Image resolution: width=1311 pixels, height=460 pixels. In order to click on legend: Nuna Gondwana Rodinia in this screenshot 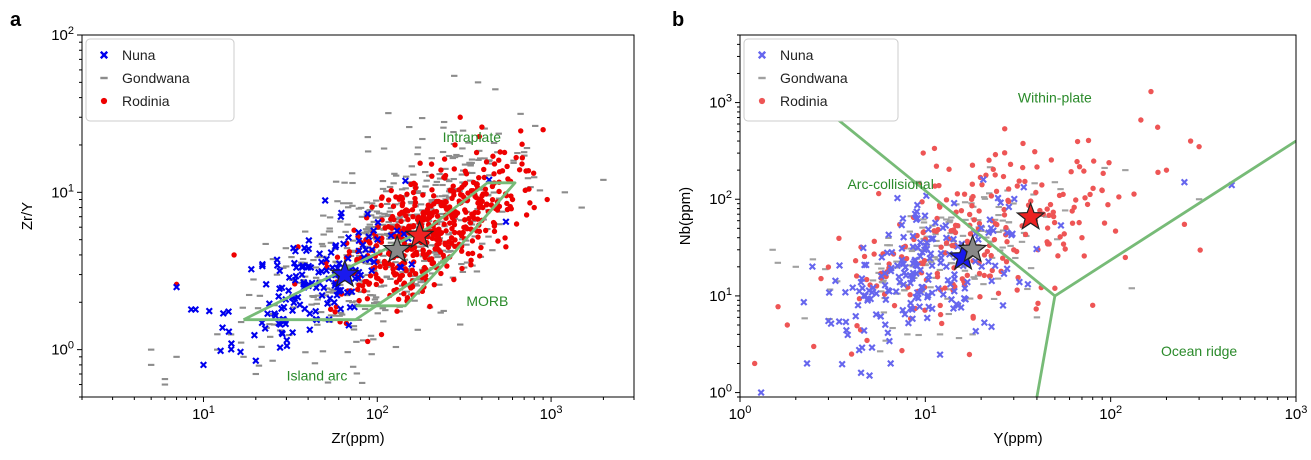, I will do `click(160, 80)`.